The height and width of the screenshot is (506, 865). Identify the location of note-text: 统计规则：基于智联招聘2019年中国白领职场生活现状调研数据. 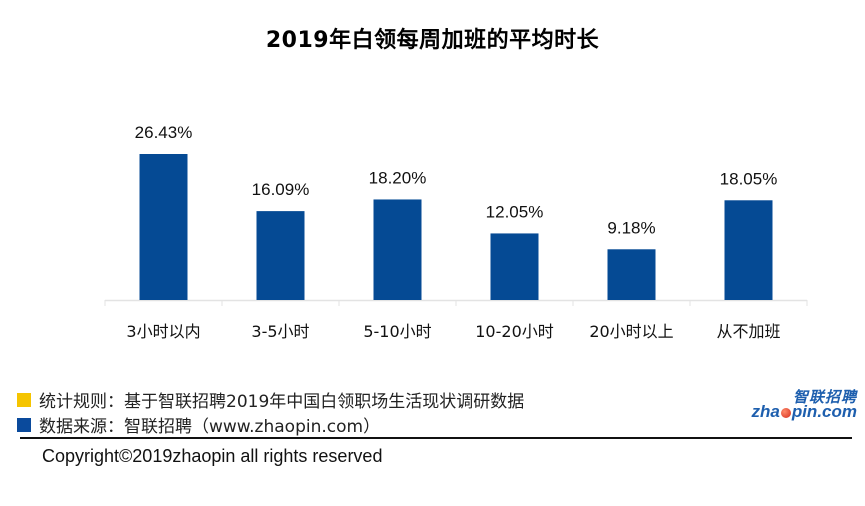
(282, 402).